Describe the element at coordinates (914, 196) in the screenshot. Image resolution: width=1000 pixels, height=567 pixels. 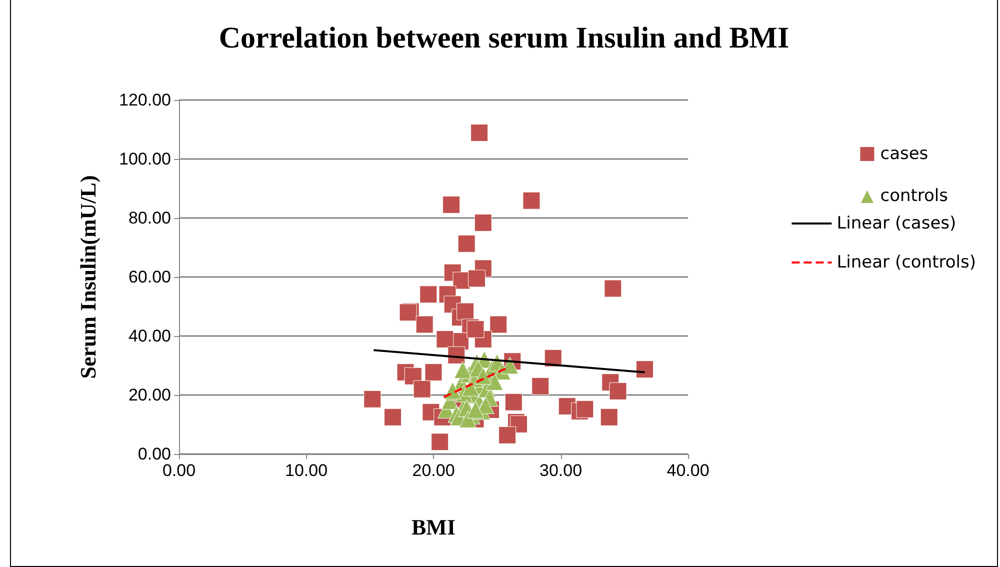
I see `legend-label: controls` at that location.